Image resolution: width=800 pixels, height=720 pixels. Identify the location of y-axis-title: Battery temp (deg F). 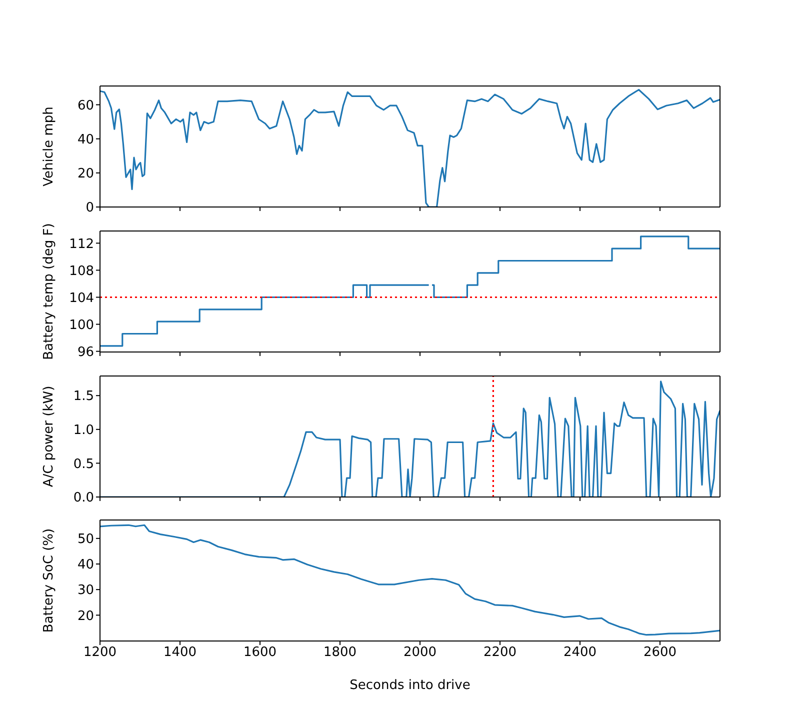
(49, 291).